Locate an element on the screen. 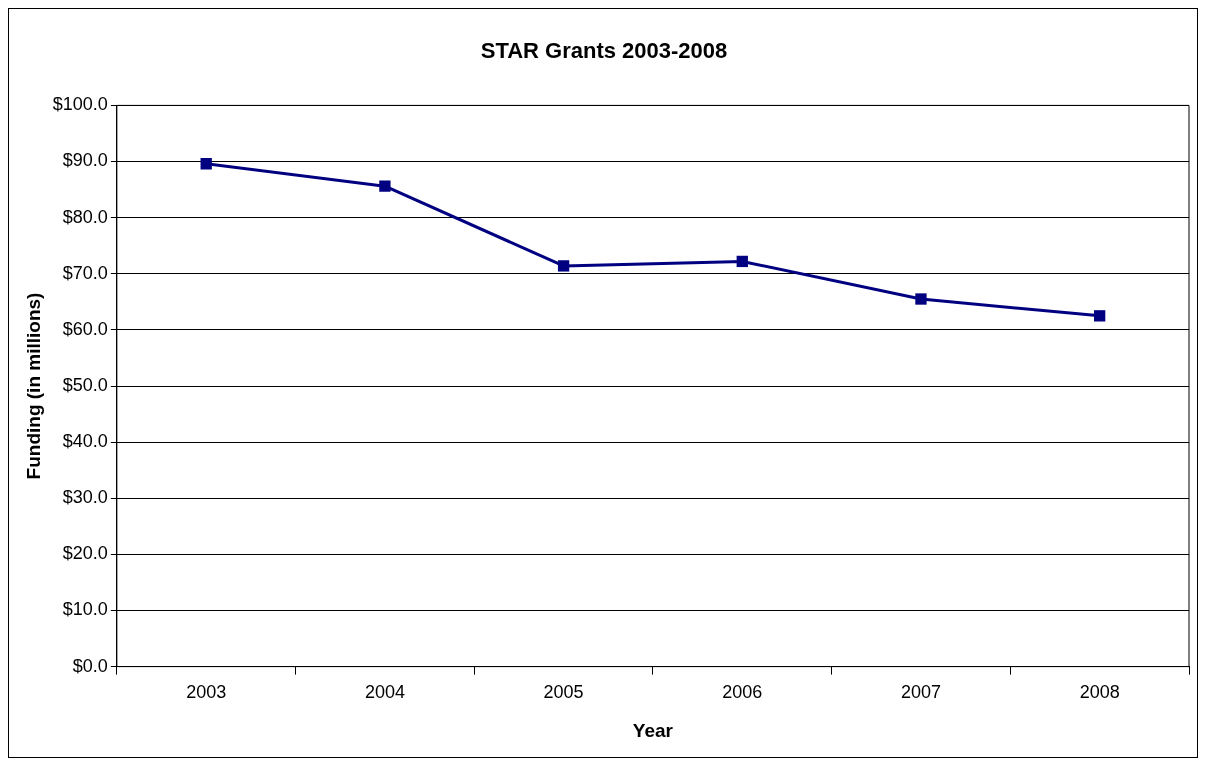 The height and width of the screenshot is (767, 1206). x-tick-label: 2005 is located at coordinates (563, 692).